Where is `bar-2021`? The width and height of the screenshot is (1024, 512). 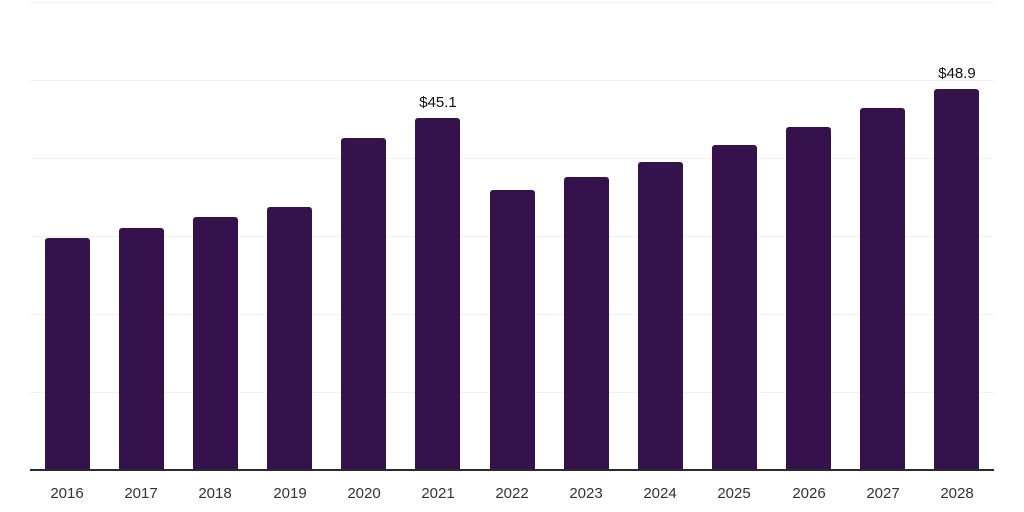 bar-2021 is located at coordinates (437, 294).